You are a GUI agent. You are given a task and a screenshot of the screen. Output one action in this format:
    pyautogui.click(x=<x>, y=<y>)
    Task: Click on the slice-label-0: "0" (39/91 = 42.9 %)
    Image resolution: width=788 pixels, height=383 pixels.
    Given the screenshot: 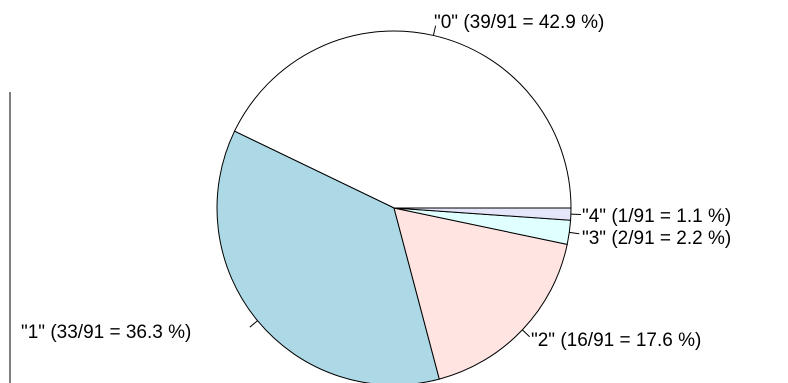 What is the action you would take?
    pyautogui.click(x=519, y=22)
    